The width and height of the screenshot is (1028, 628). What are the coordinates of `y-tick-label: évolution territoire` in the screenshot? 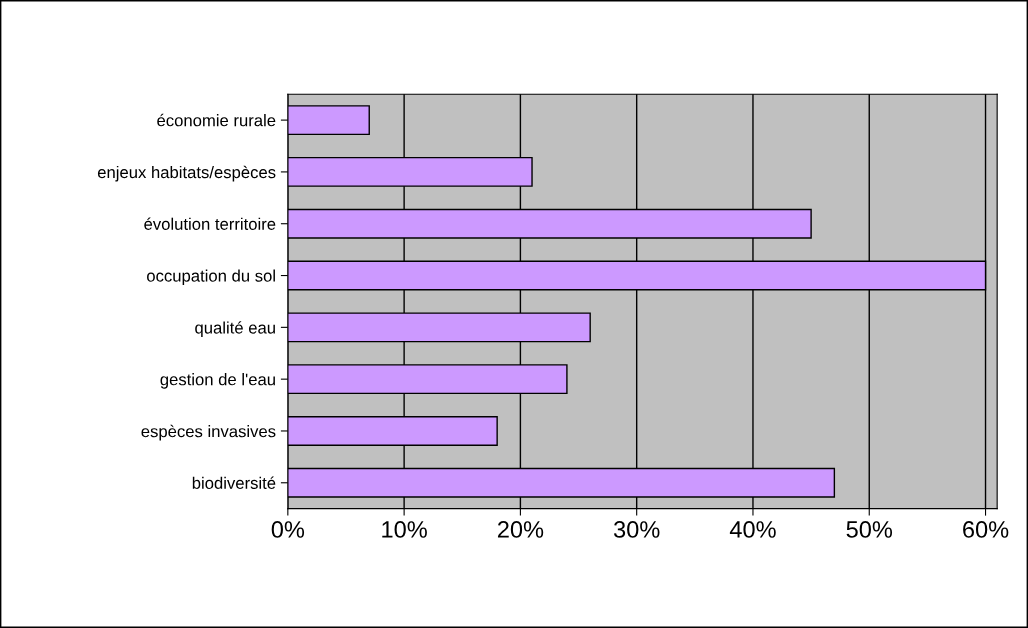 It's located at (210, 223).